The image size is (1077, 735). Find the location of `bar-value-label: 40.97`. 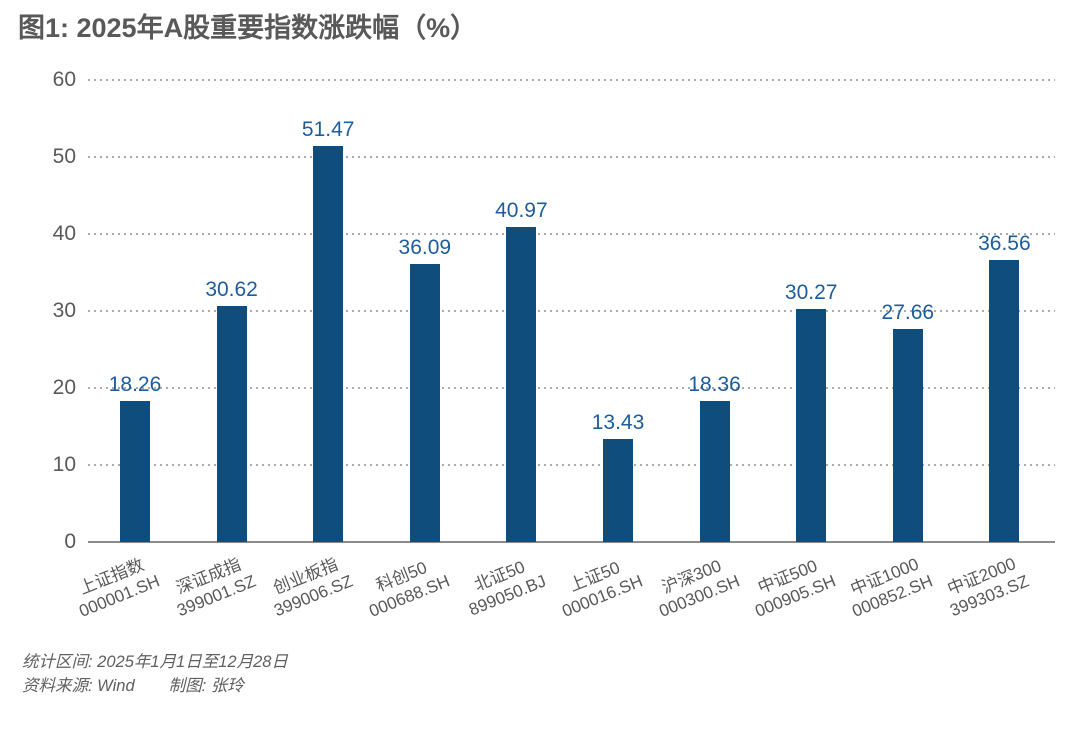

bar-value-label: 40.97 is located at coordinates (521, 210).